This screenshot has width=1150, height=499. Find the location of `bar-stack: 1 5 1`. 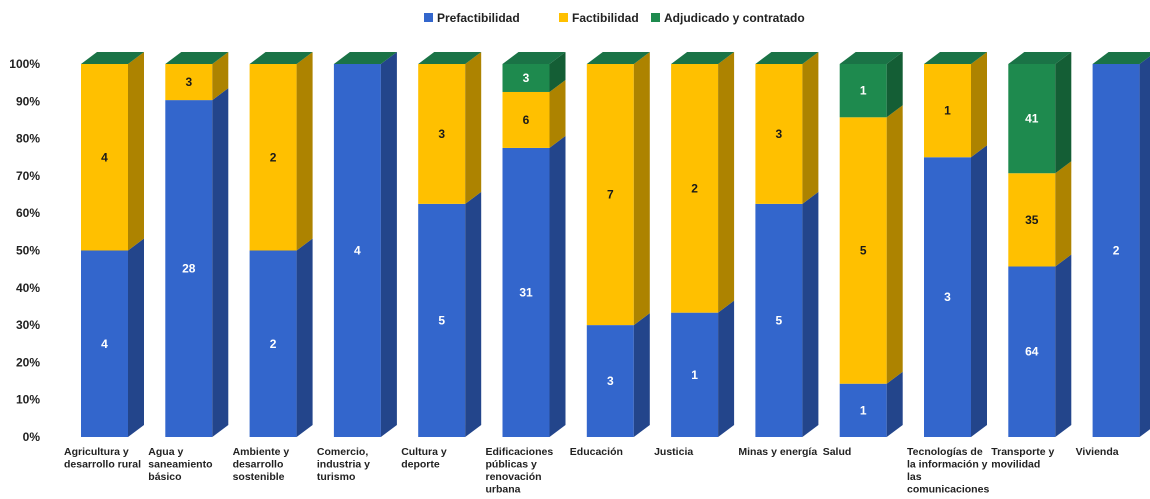

bar-stack: 1 5 1 is located at coordinates (871, 244).